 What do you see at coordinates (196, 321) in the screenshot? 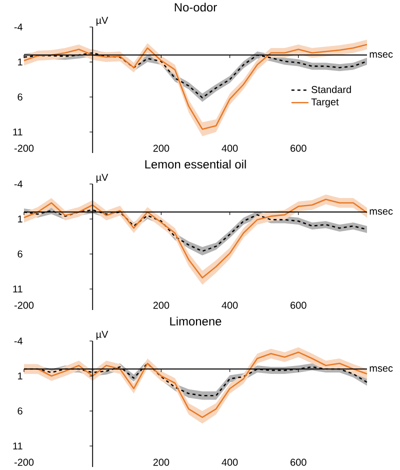
I see `chart-title: Limonene` at bounding box center [196, 321].